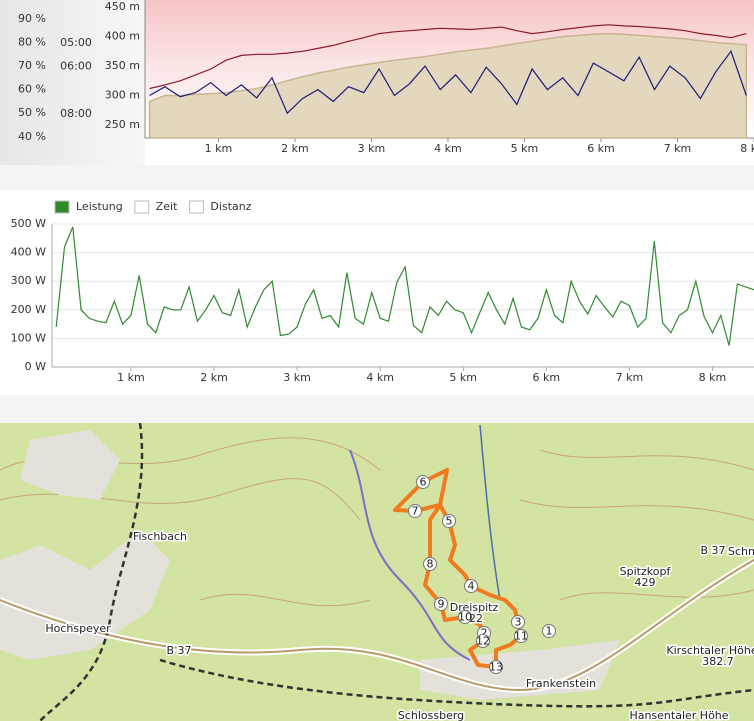 This screenshot has width=754, height=721. I want to click on stream, so click(490, 512).